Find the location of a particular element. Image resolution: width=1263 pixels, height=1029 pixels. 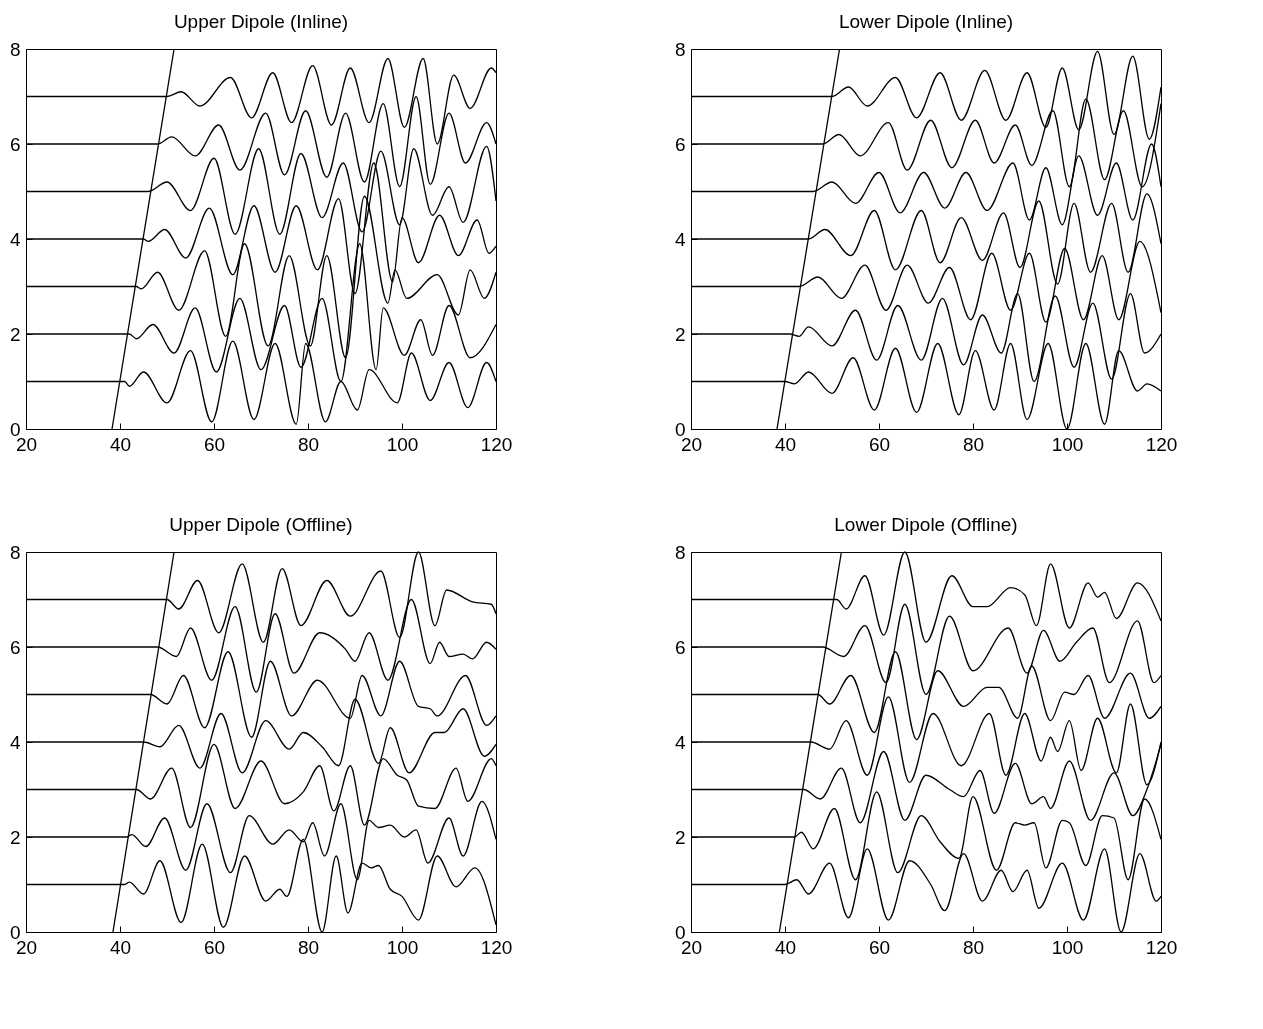

chart-title: Lower Dipole (Inline) is located at coordinates (926, 21).